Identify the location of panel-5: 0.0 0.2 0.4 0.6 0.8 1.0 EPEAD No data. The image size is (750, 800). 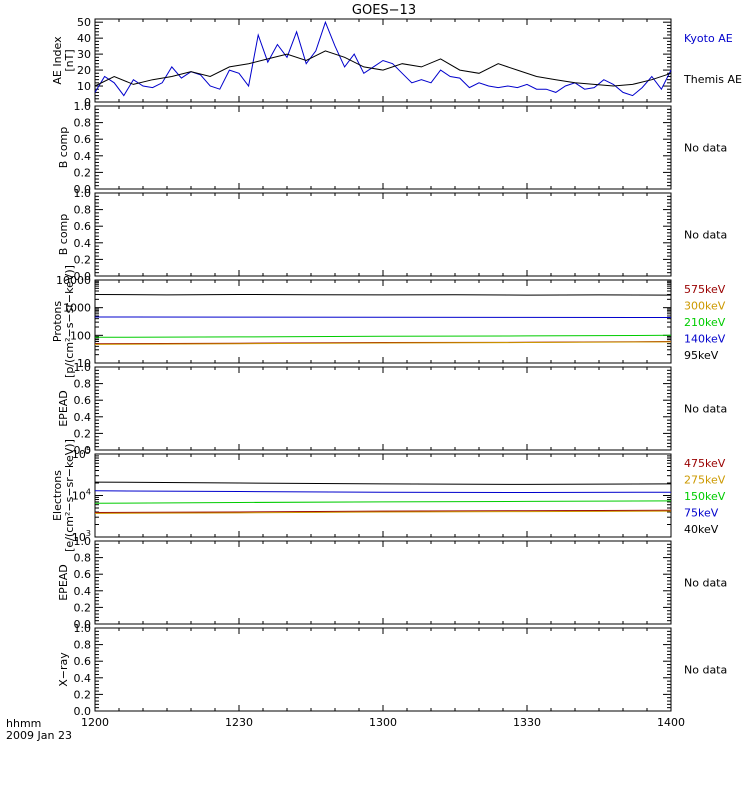
(392, 409).